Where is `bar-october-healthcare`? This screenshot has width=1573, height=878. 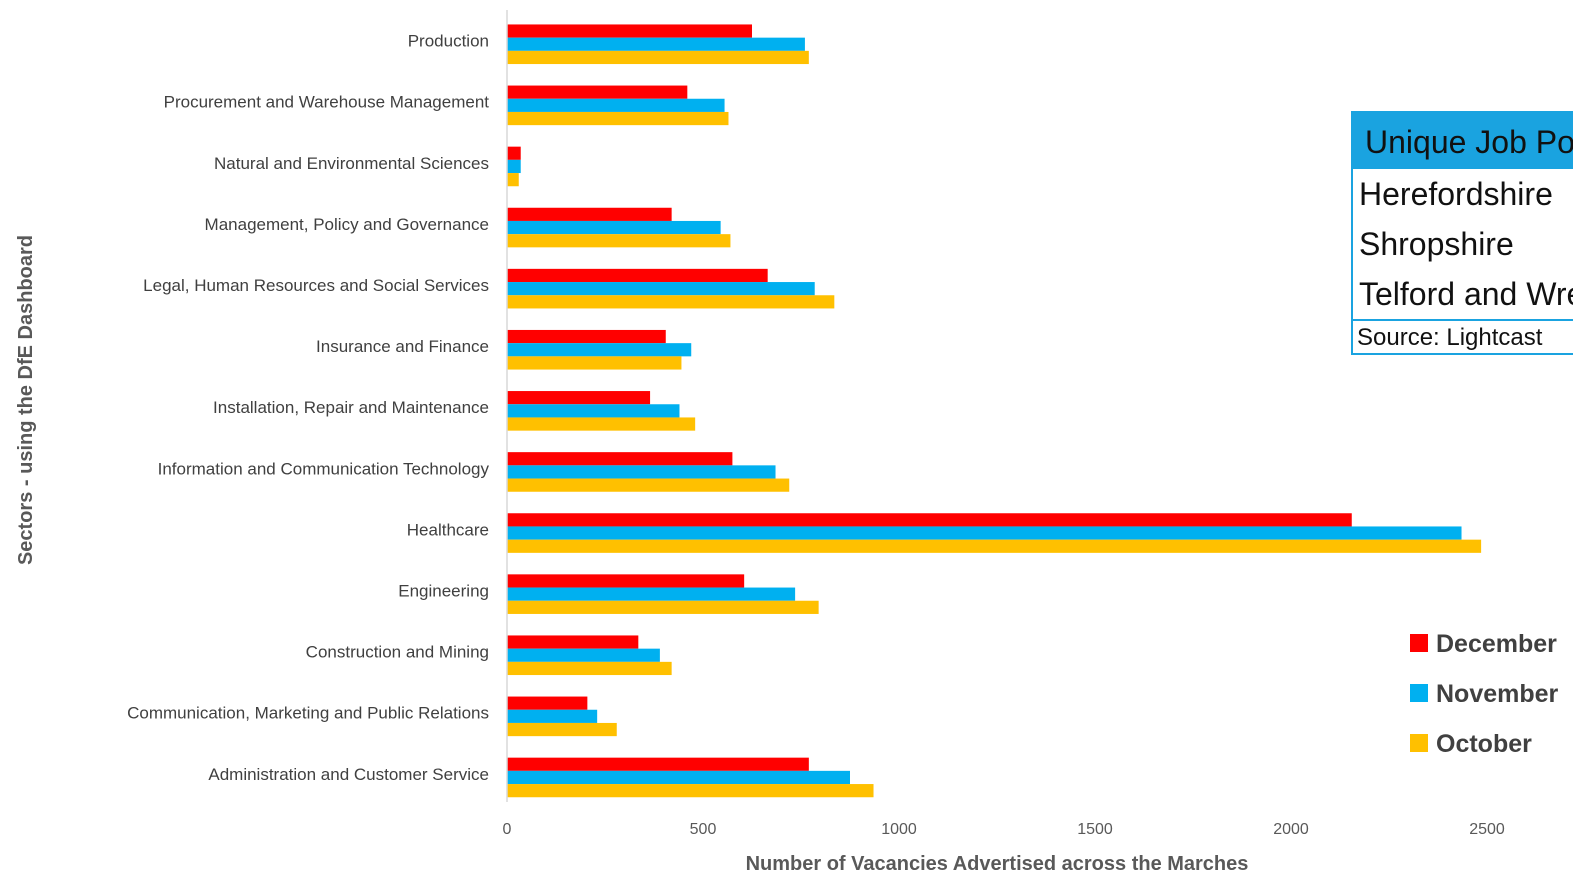 bar-october-healthcare is located at coordinates (994, 546).